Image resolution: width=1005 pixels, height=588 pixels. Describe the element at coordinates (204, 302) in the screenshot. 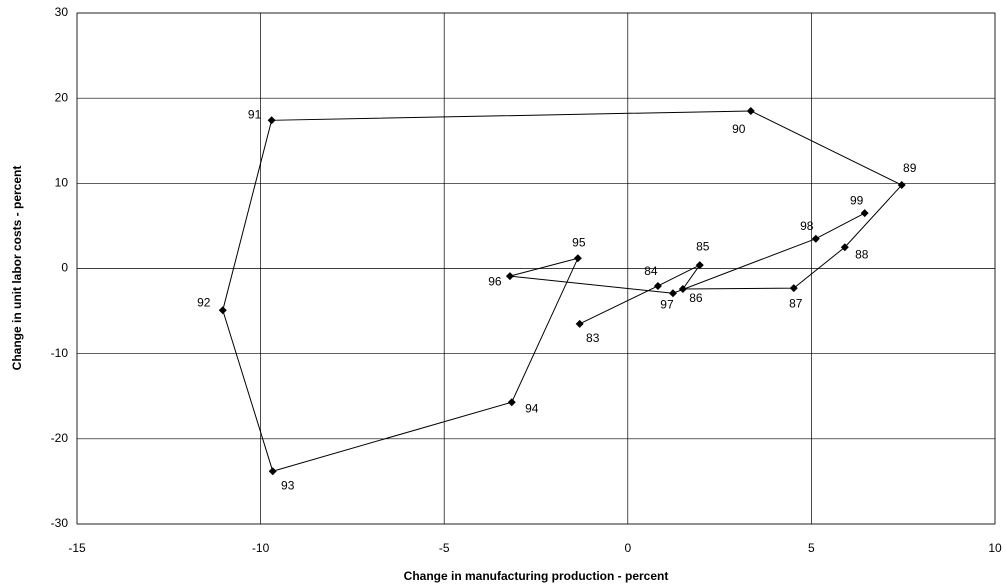

I see `point-label: 92` at that location.